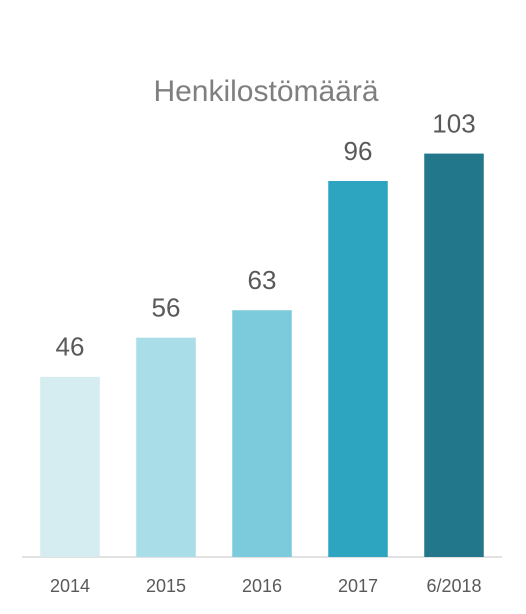 Image resolution: width=526 pixels, height=614 pixels. I want to click on value-label: 56, so click(166, 308).